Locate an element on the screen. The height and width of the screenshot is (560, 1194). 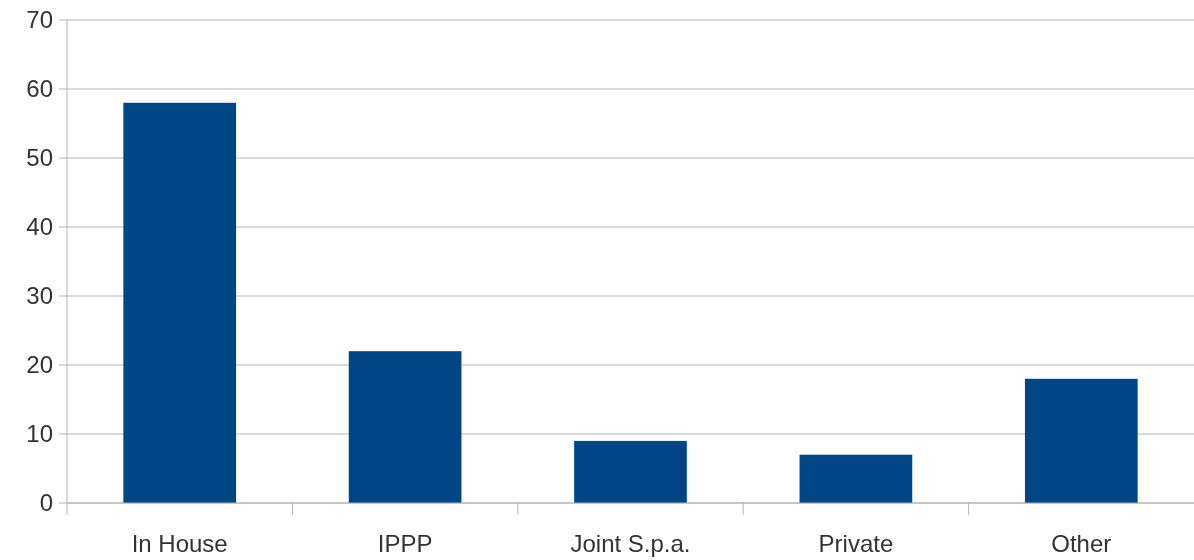
y-tick-label: 50 is located at coordinates (39, 158).